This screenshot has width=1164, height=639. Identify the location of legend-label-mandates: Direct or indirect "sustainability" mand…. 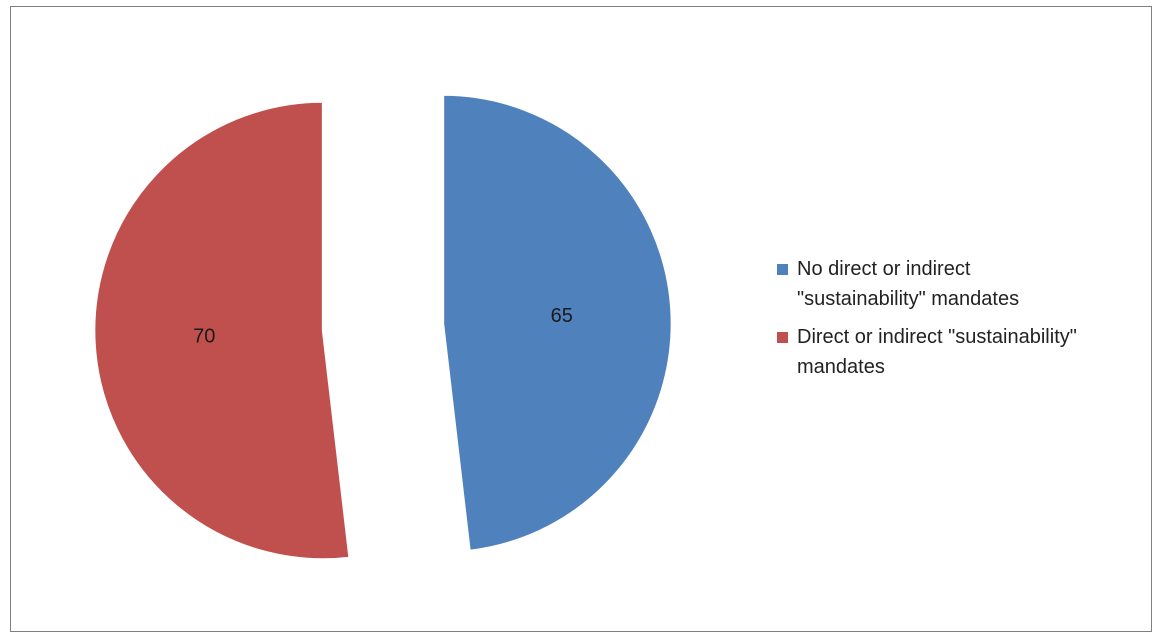
(937, 352).